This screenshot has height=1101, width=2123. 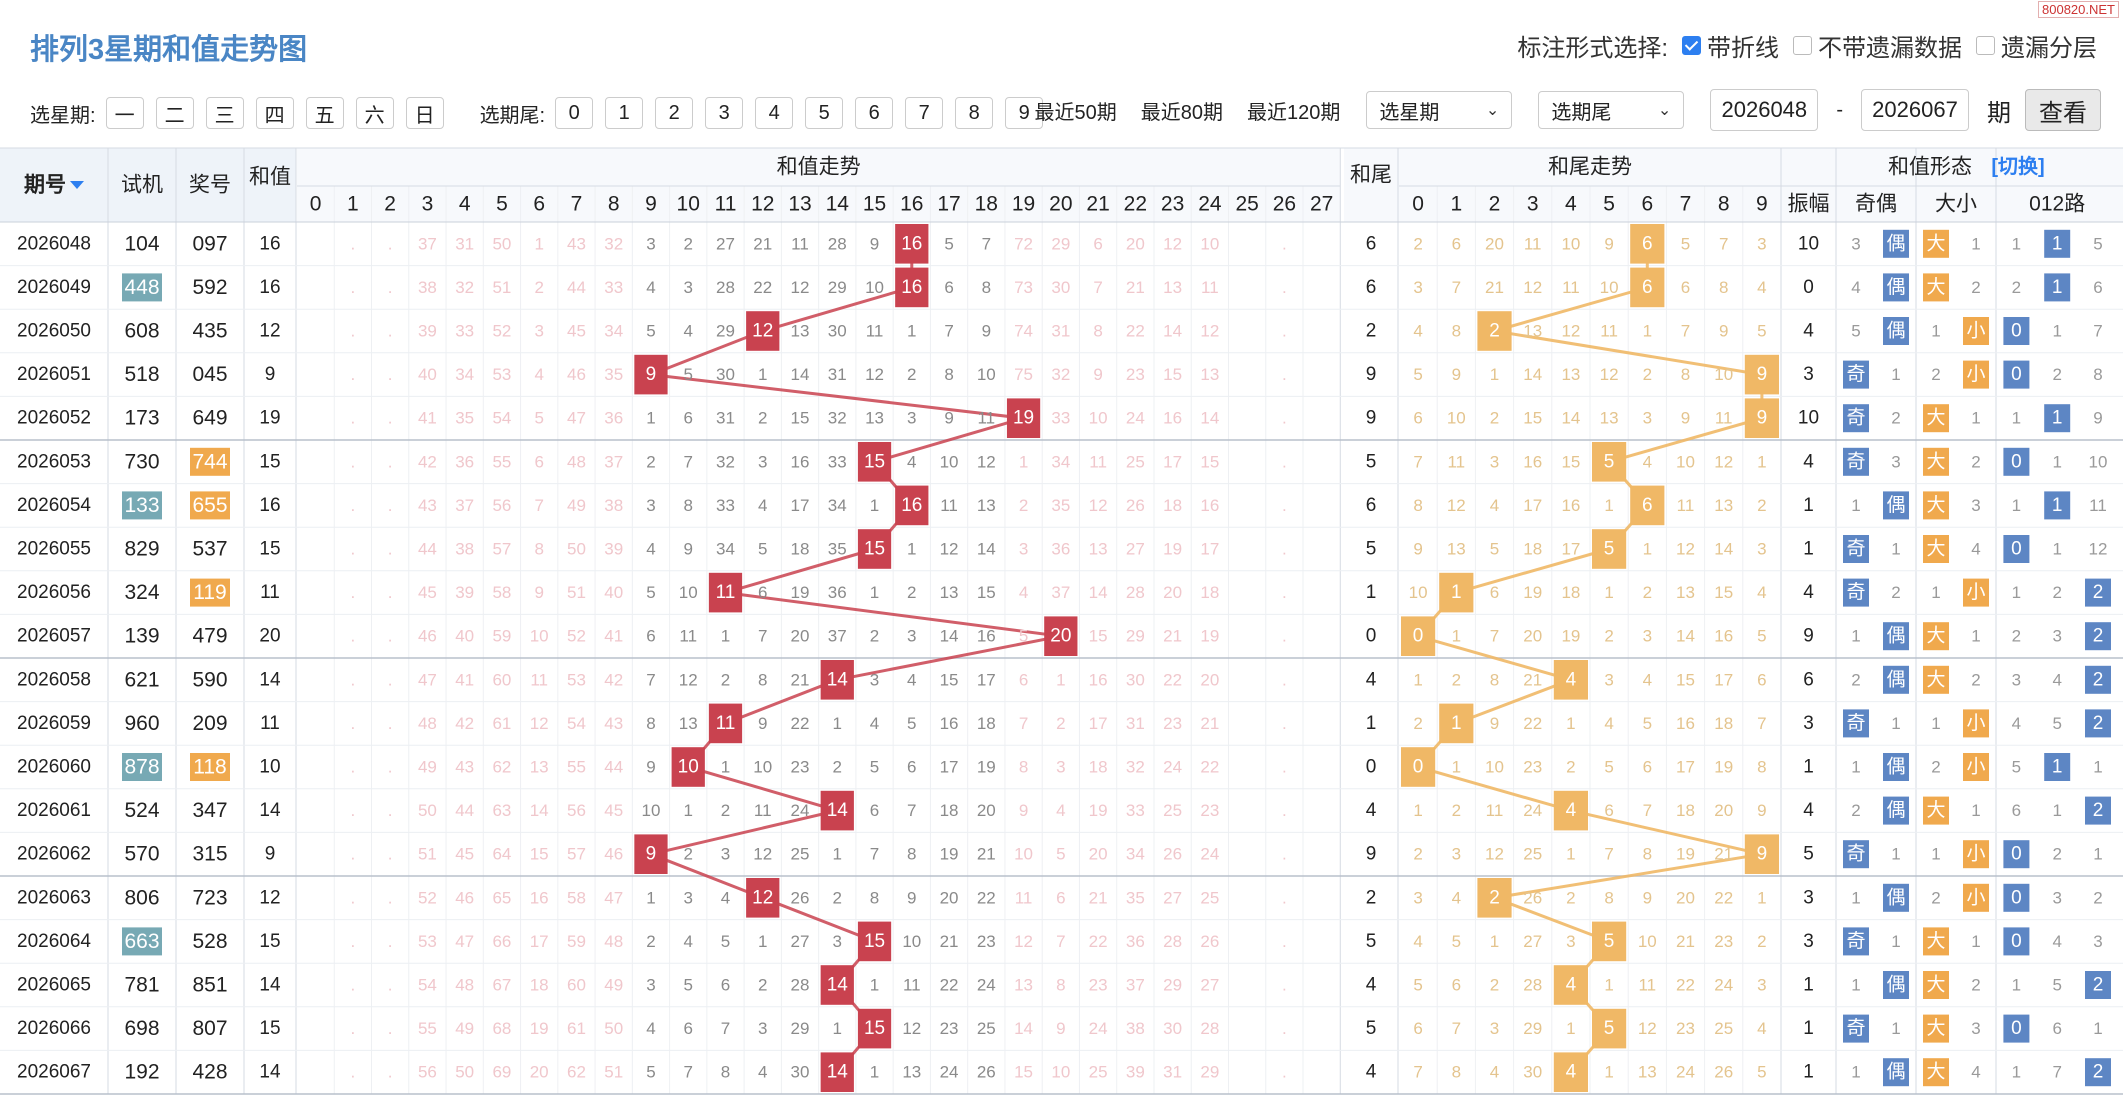 I want to click on draw-cell: 428, so click(x=209, y=1072).